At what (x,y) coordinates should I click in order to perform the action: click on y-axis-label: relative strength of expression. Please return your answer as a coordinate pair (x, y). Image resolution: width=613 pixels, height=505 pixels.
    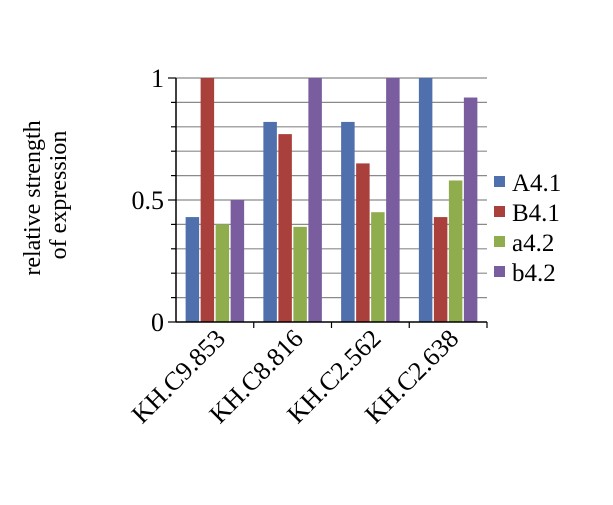
    Looking at the image, I should click on (46, 194).